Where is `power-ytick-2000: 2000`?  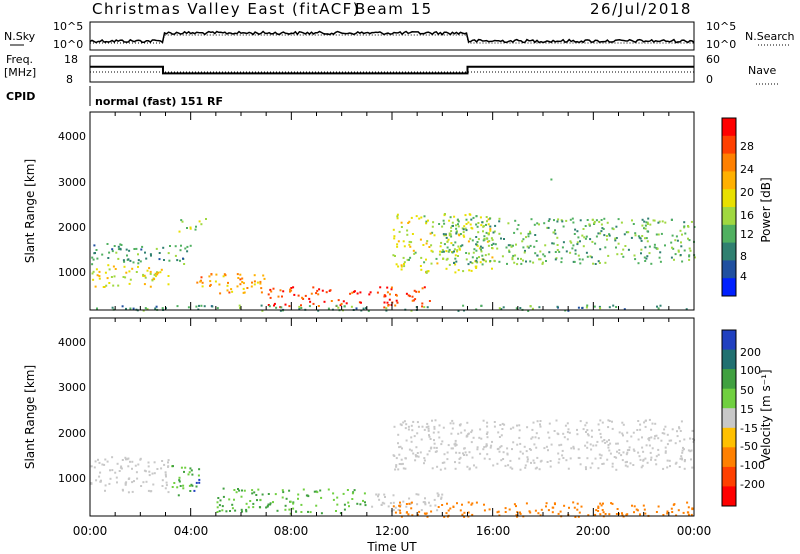
power-ytick-2000: 2000 is located at coordinates (72, 227).